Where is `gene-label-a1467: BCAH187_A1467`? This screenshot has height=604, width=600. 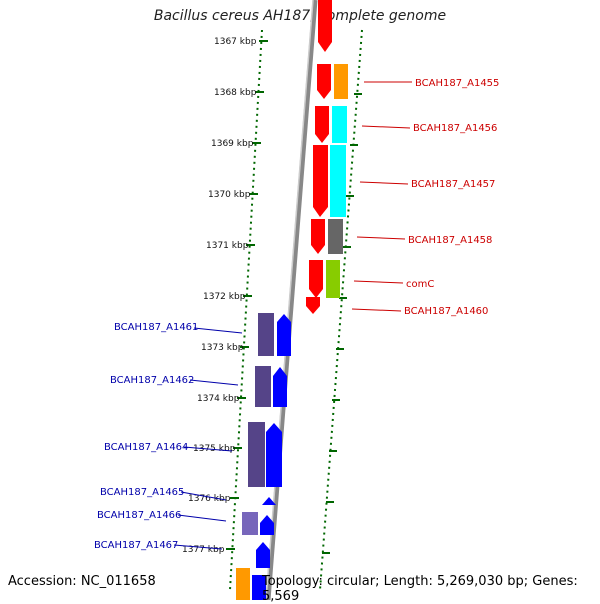 gene-label-a1467: BCAH187_A1467 is located at coordinates (136, 545).